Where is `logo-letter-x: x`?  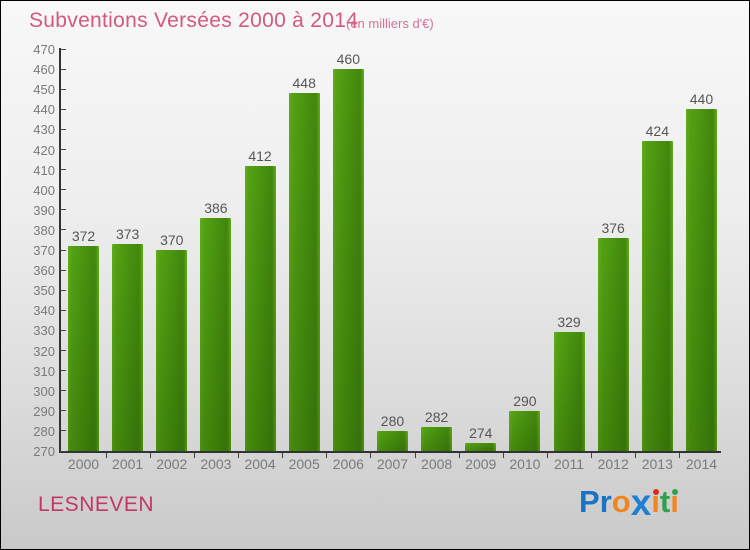 logo-letter-x: x is located at coordinates (641, 502).